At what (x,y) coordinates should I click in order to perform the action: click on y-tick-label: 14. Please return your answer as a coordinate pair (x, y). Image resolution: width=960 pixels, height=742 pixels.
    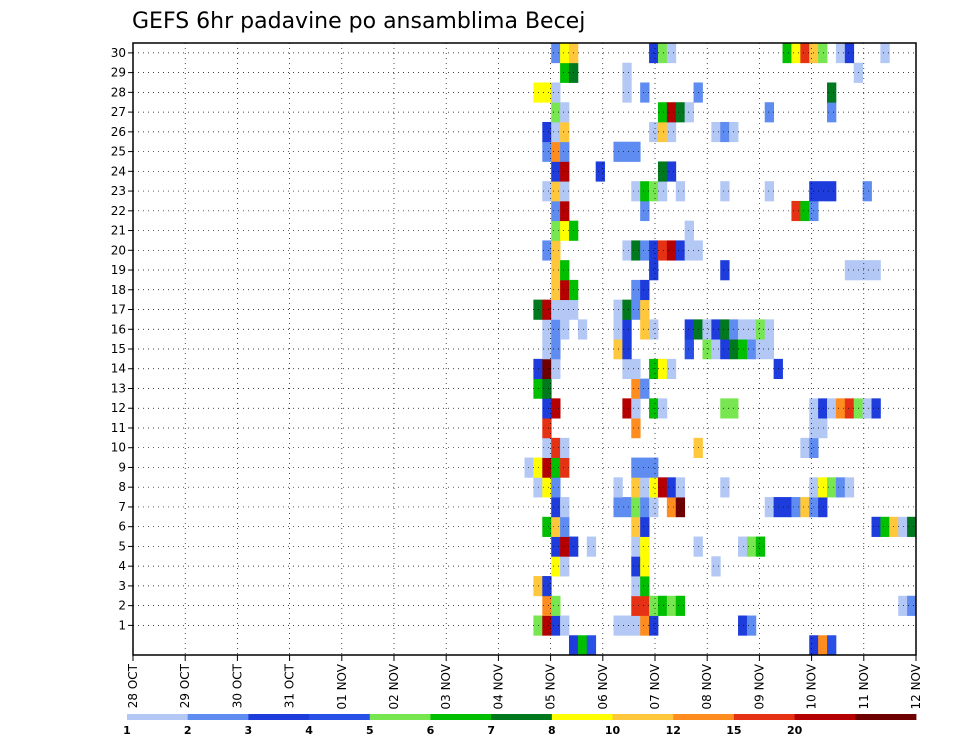
    Looking at the image, I should click on (118, 369).